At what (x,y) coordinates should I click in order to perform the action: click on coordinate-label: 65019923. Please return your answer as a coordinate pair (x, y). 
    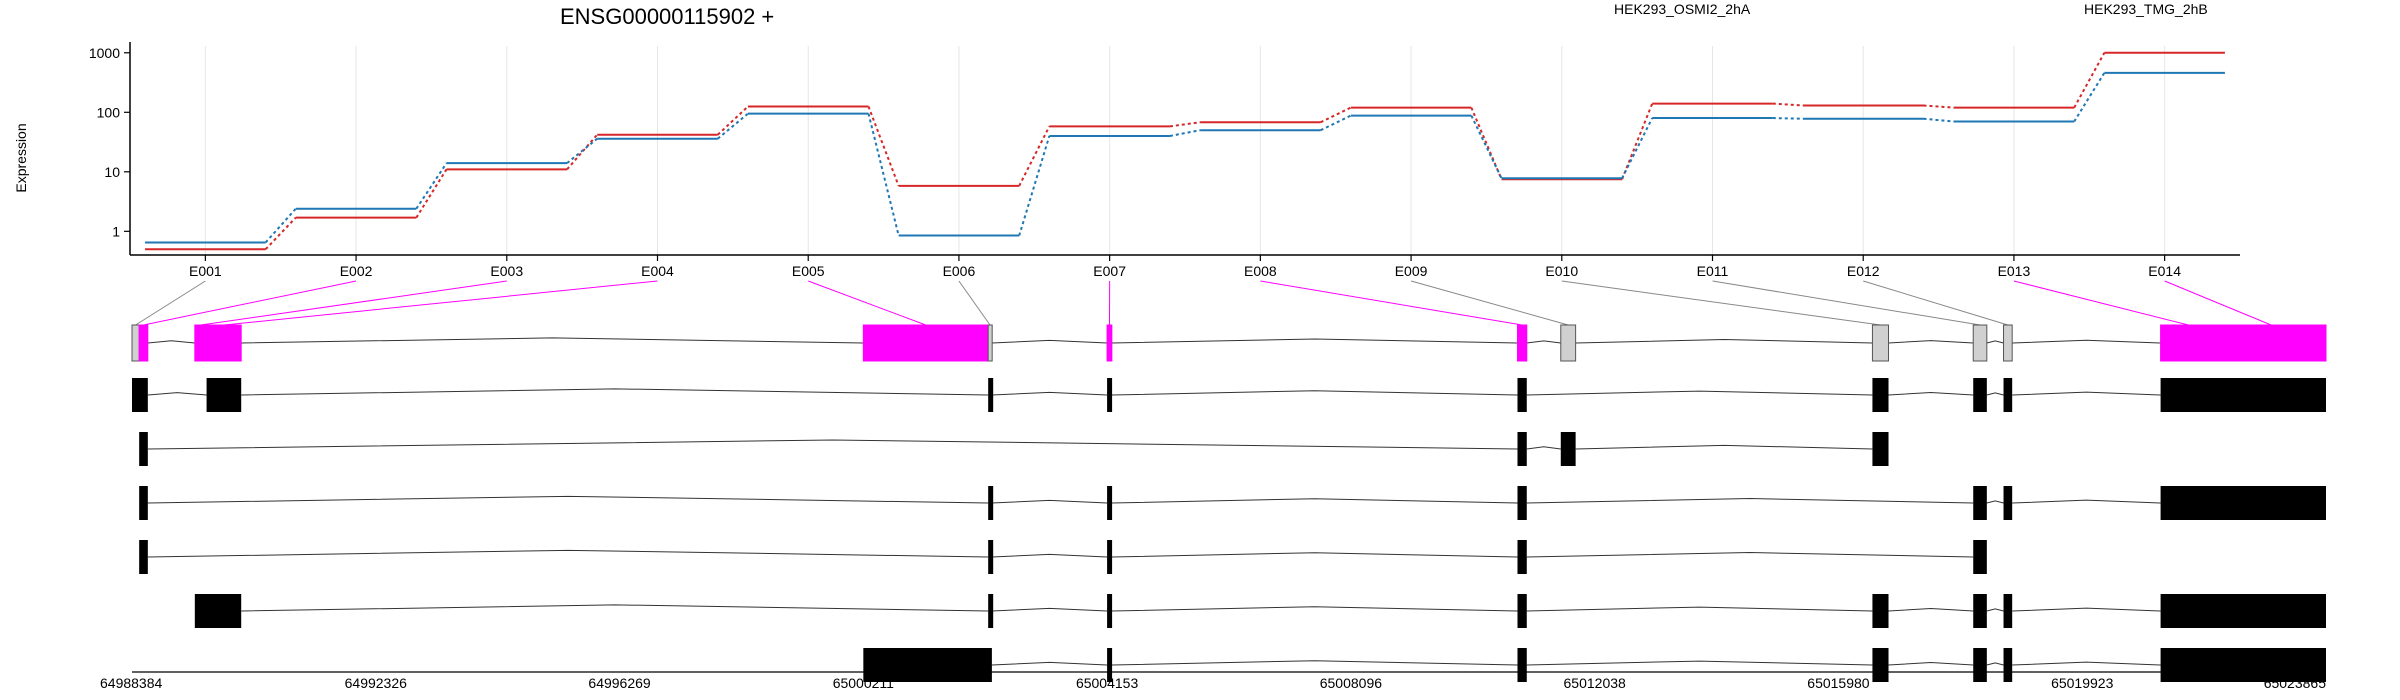
    Looking at the image, I should click on (2082, 683).